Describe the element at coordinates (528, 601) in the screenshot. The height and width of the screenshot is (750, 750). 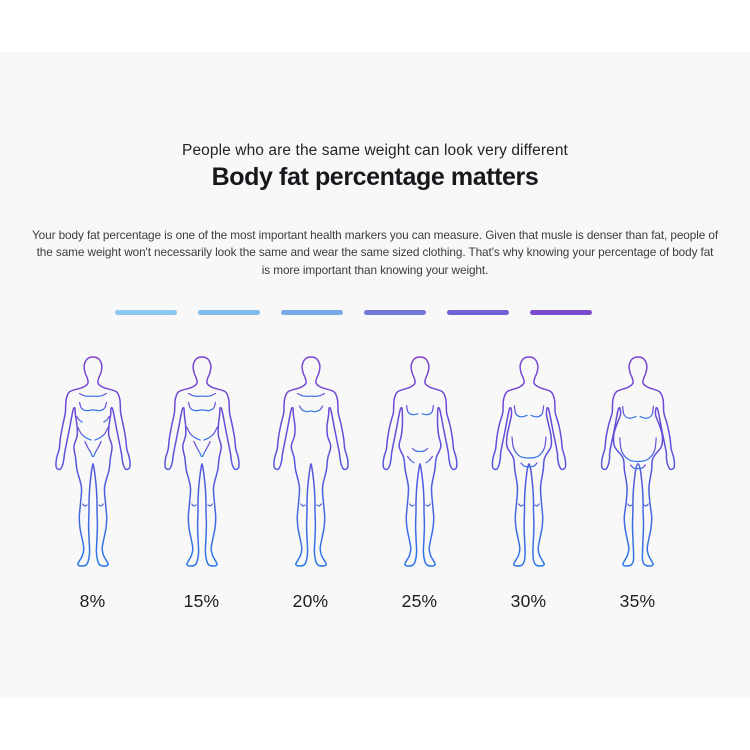
I see `figure-label: 30%` at that location.